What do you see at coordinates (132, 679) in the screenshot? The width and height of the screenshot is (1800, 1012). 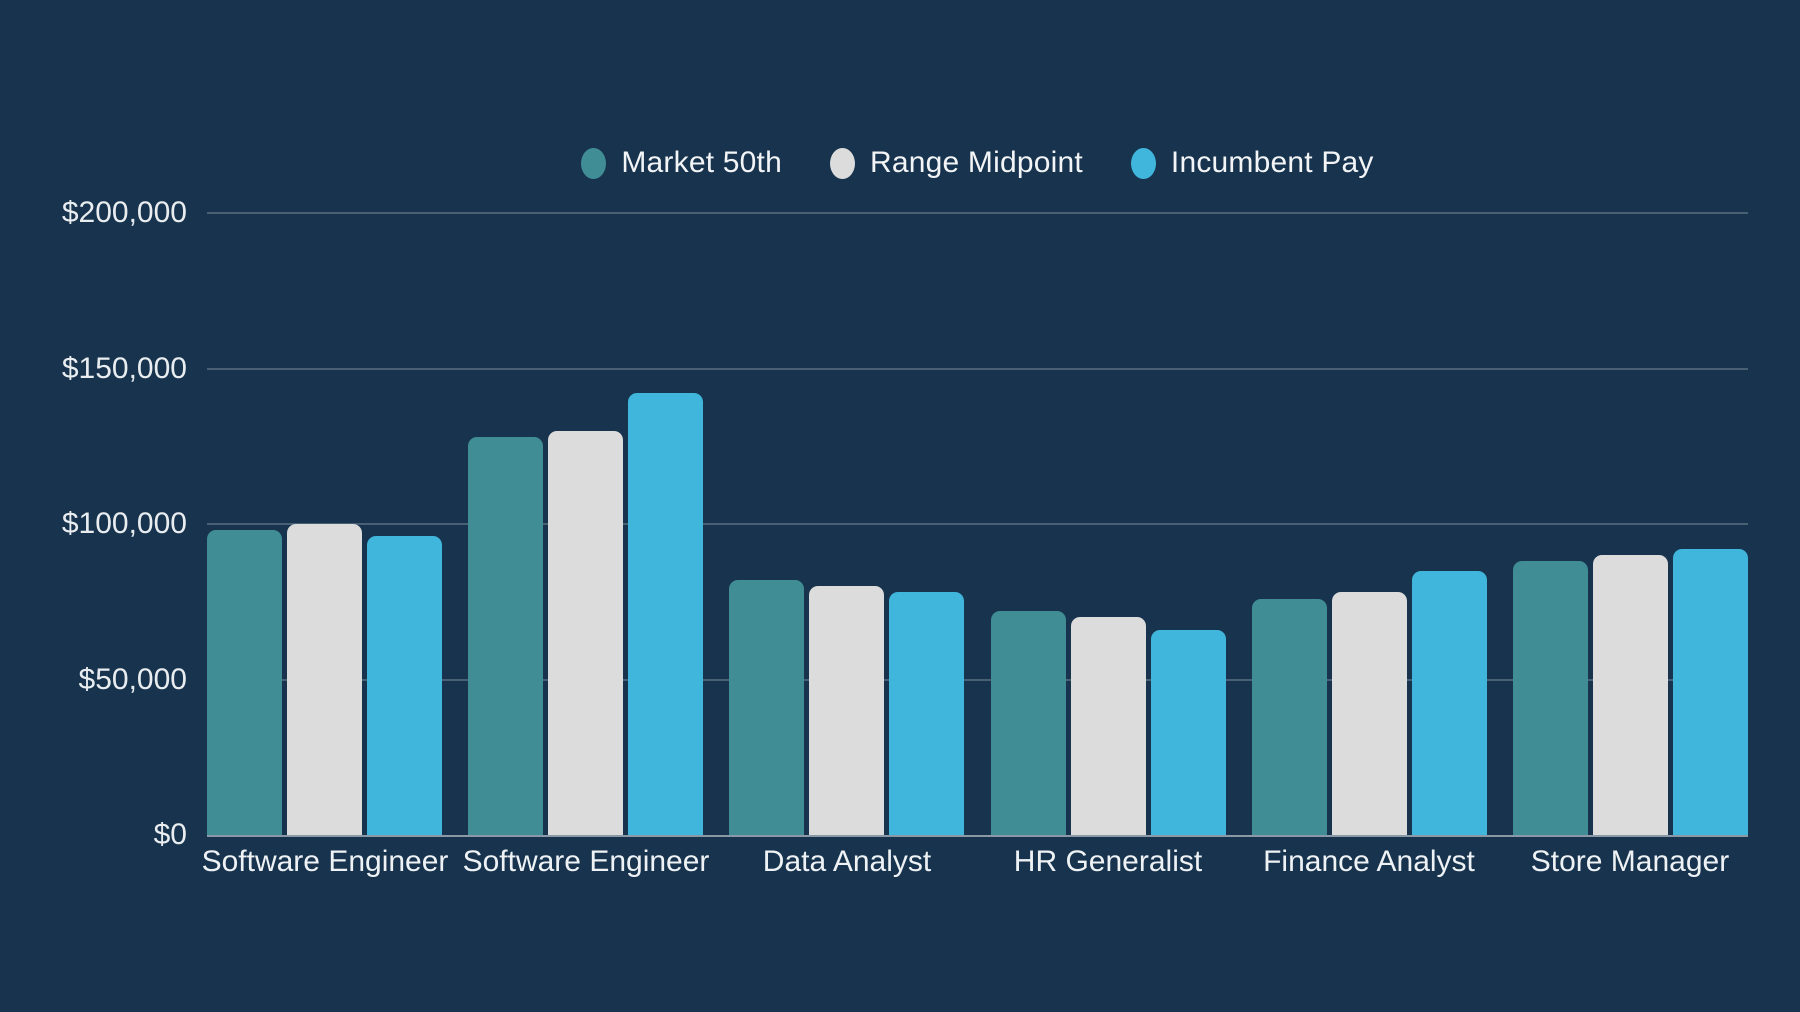 I see `y-tick-label: $50,000` at bounding box center [132, 679].